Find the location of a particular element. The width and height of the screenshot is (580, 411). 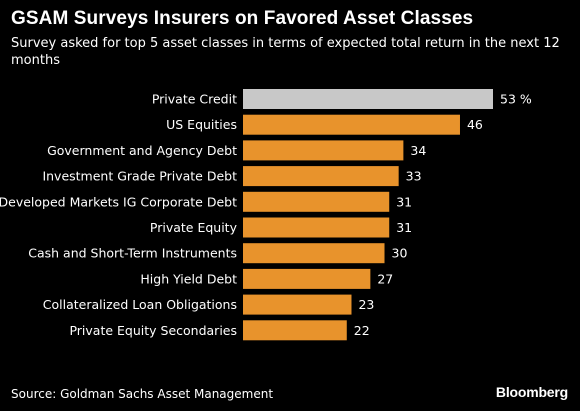

value-label: 34 is located at coordinates (418, 150).